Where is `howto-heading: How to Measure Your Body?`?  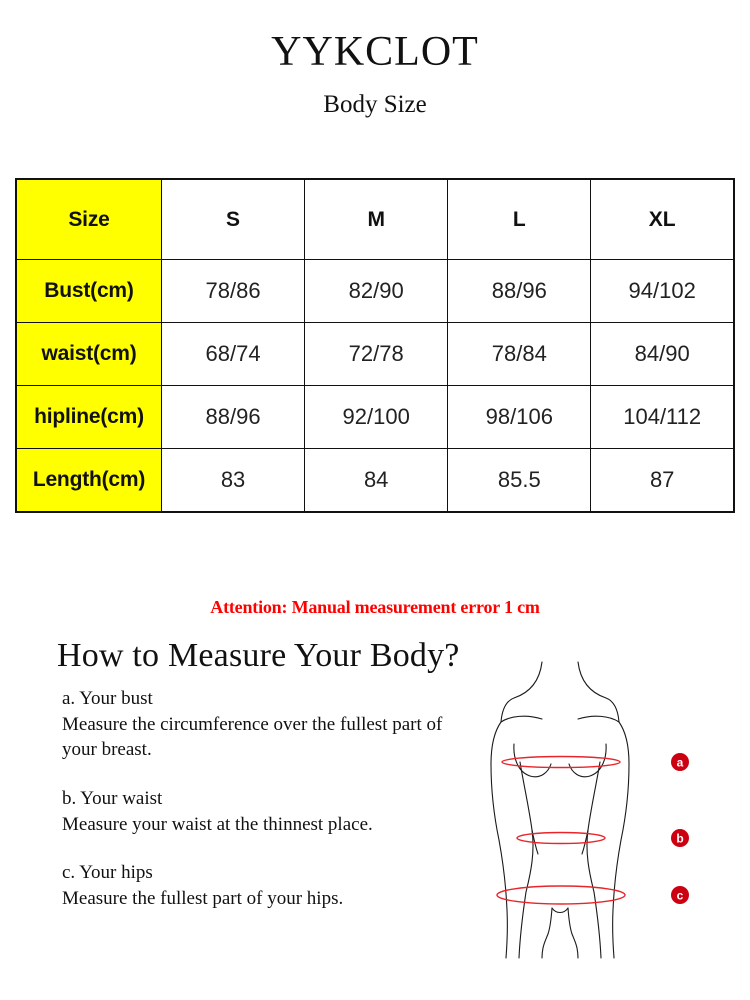
howto-heading: How to Measure Your Body? is located at coordinates (258, 655).